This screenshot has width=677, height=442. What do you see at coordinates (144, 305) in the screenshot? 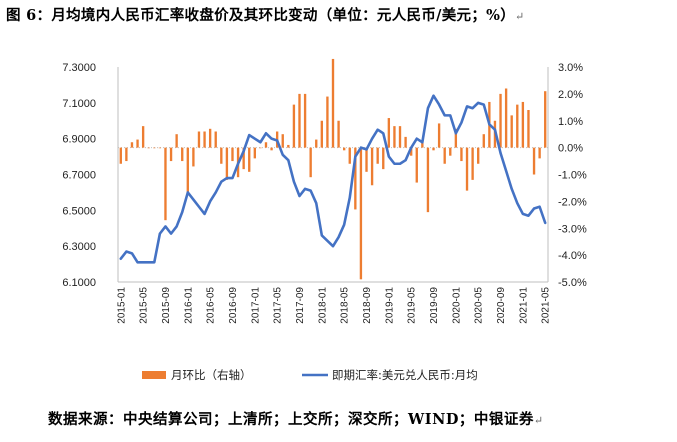
I see `x-tick-label: 2015-05` at bounding box center [144, 305].